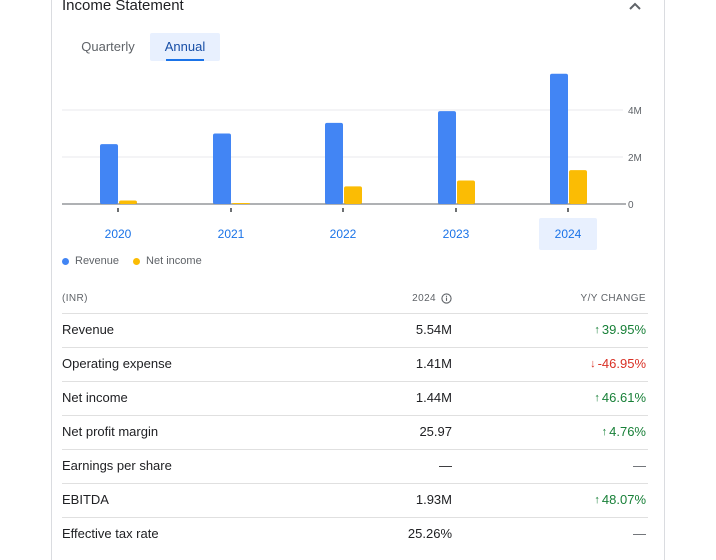  I want to click on x-tick-label: 2020, so click(118, 234).